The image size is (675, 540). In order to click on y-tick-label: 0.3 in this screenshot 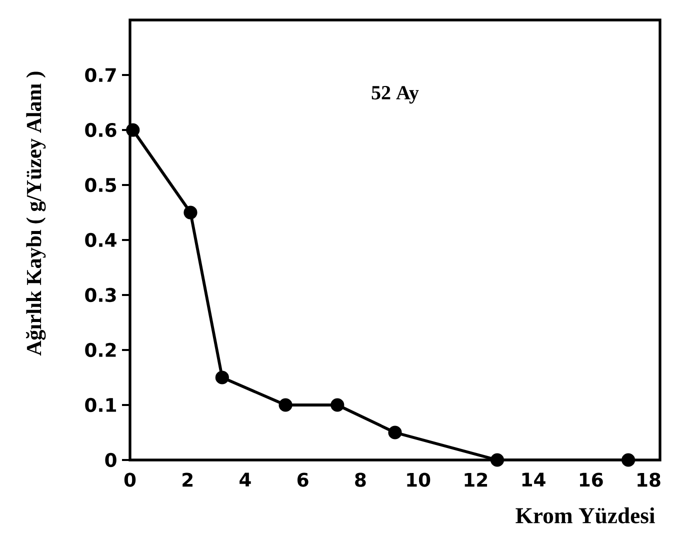, I will do `click(100, 295)`.